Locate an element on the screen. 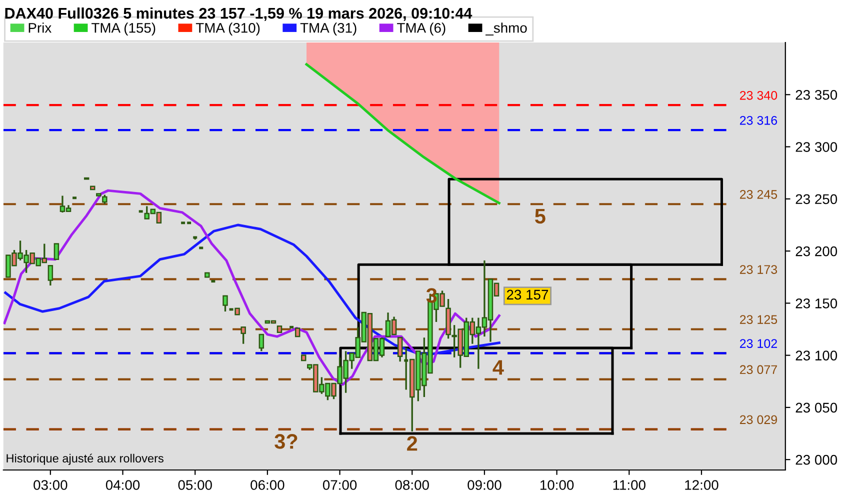  x-tick-label: 07:00 is located at coordinates (339, 485).